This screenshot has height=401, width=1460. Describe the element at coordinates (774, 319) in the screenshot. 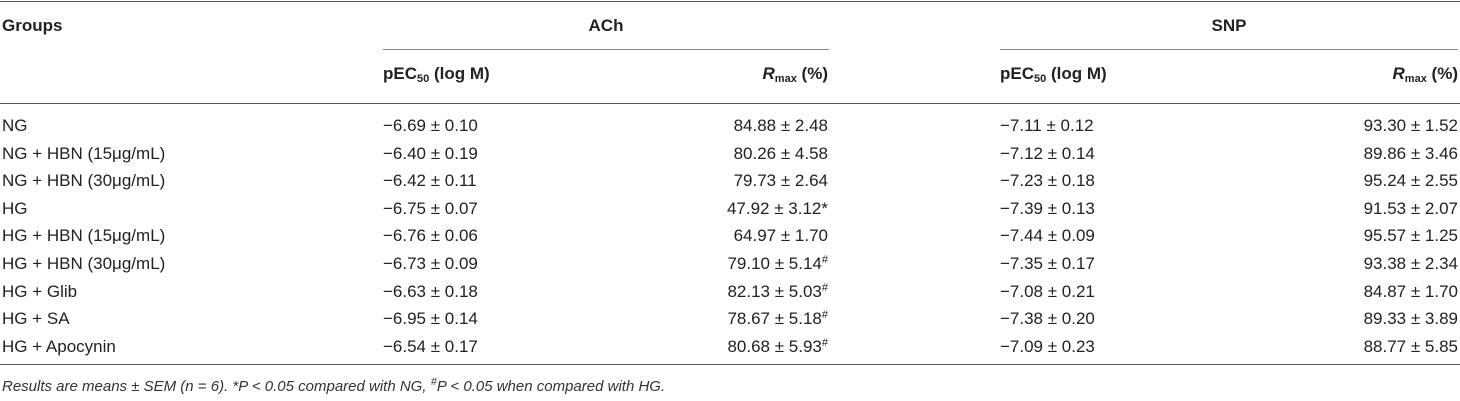

I see `data-cell-text: 78.67 ± 5.18` at that location.